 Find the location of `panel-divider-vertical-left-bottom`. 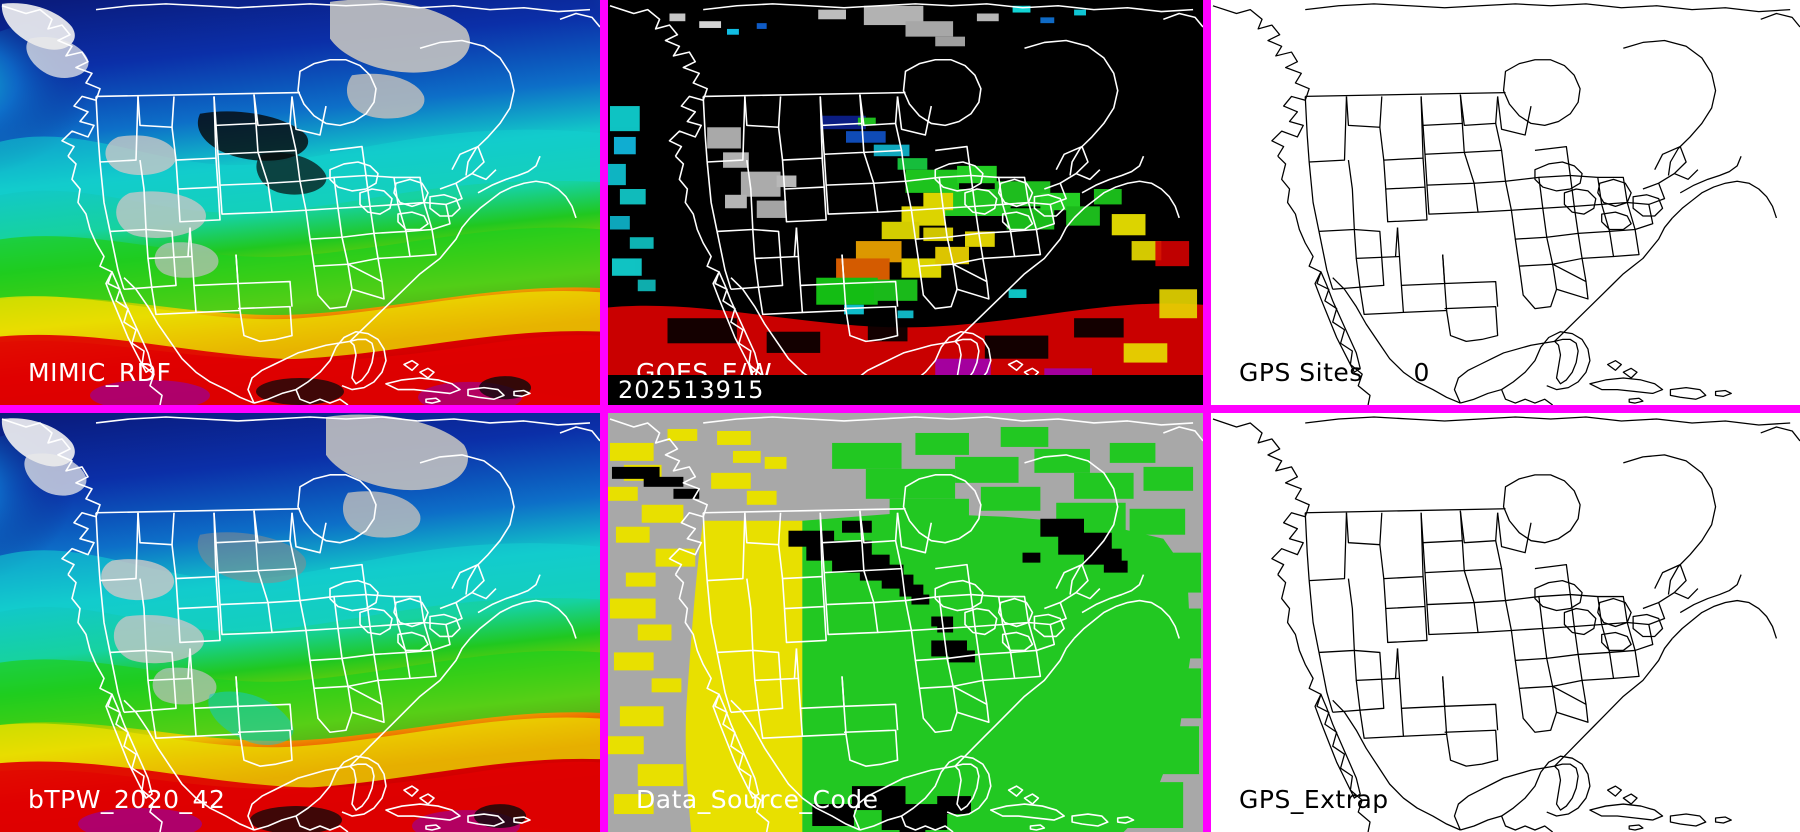

panel-divider-vertical-left-bottom is located at coordinates (604, 622).